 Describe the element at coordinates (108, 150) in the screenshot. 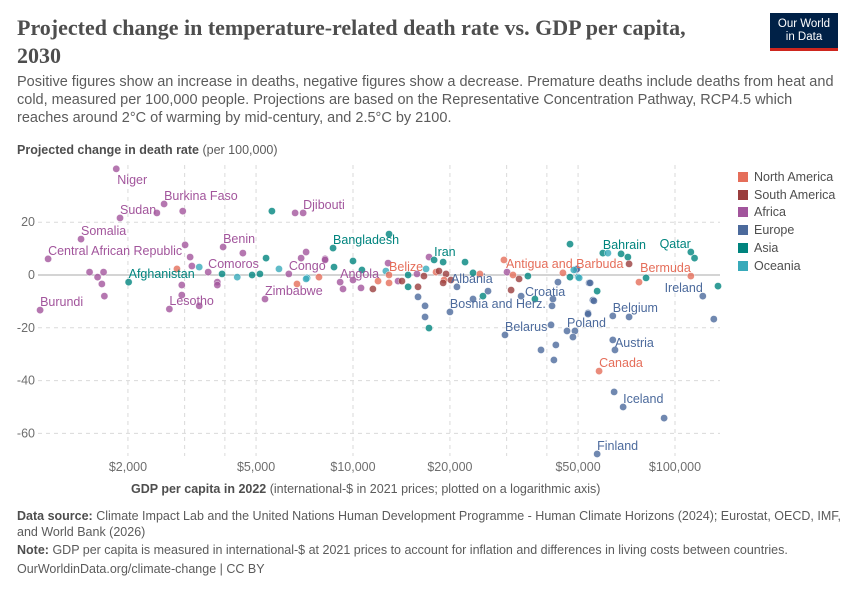

I see `y-axis-label: Projected change in death rate` at that location.